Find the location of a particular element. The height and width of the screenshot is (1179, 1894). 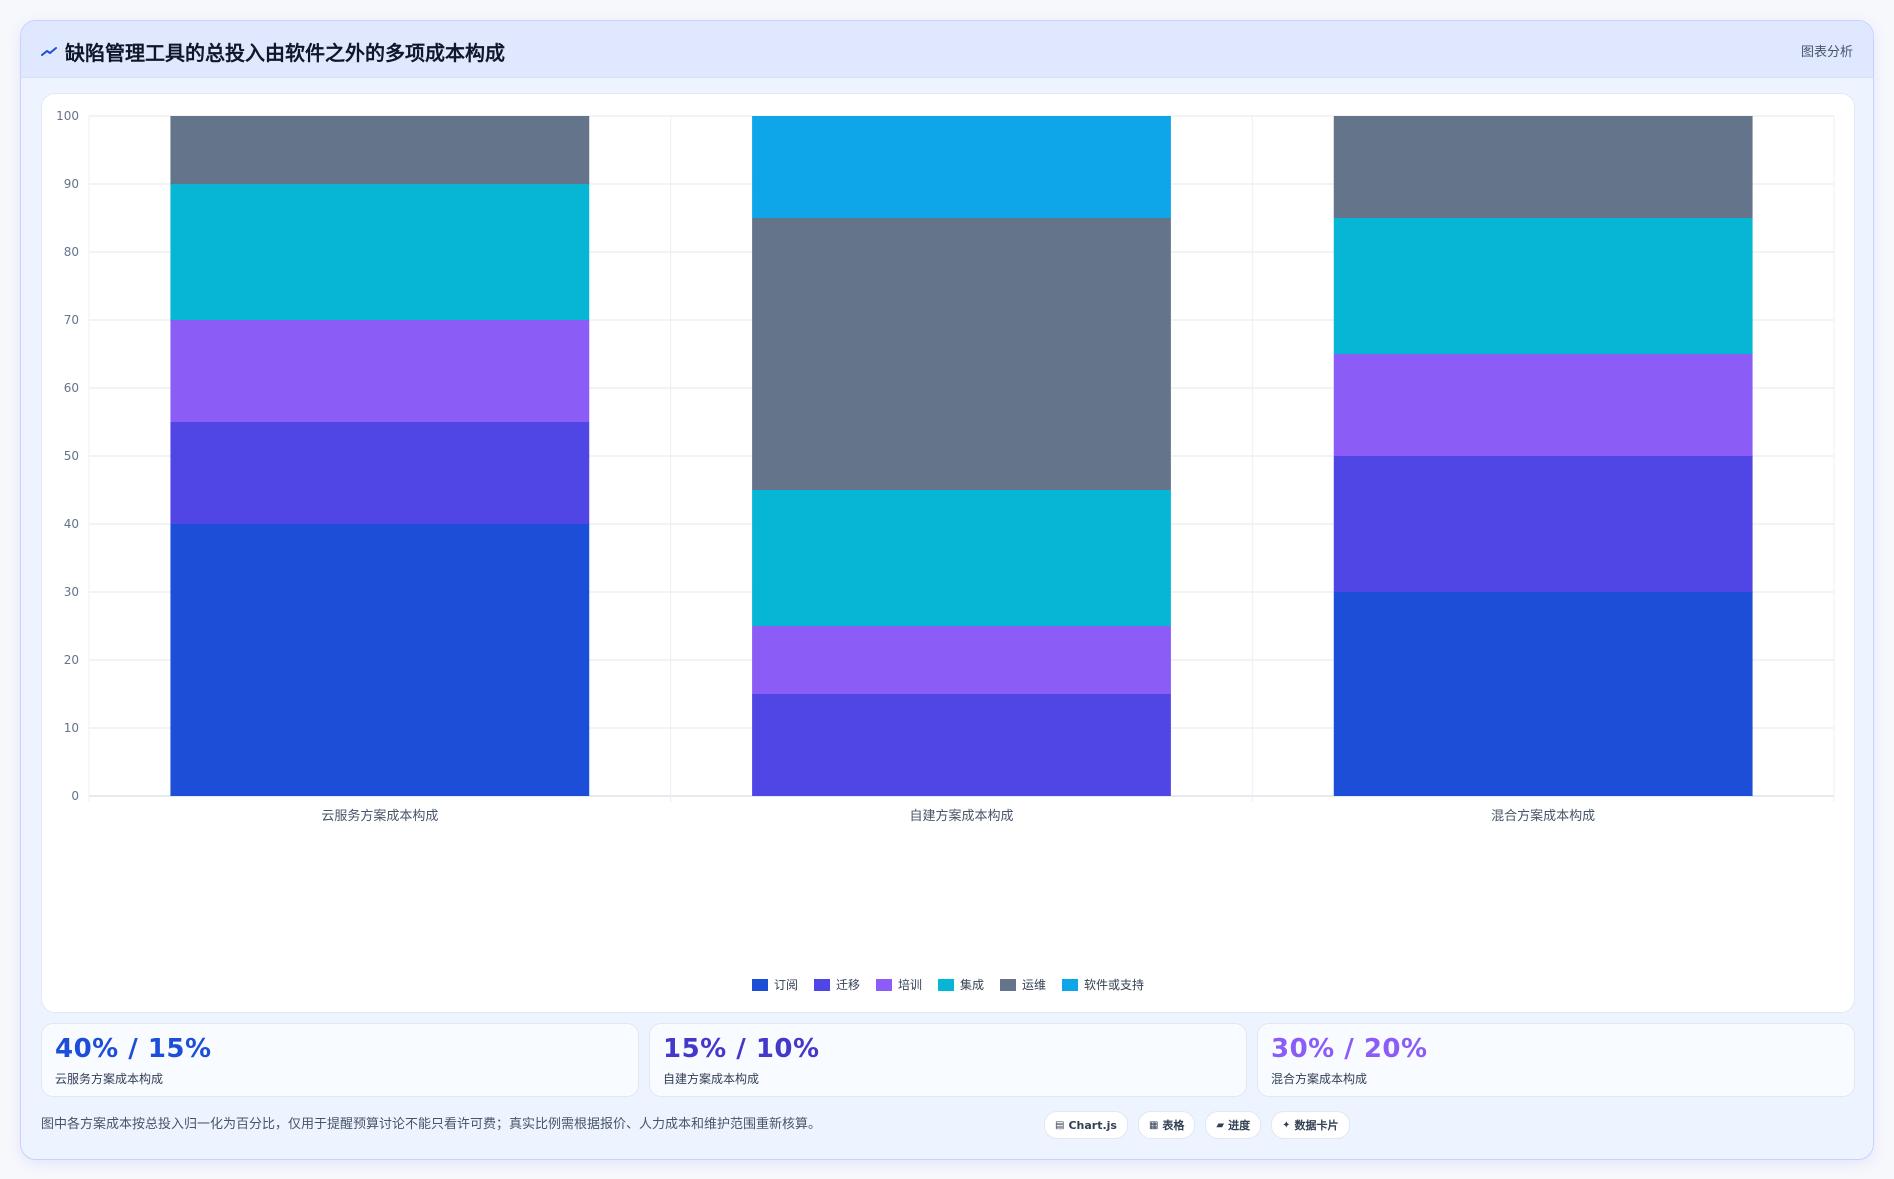

stat-card-cloud: 40% / 15% 云服务方案成本构成 is located at coordinates (340, 1060).